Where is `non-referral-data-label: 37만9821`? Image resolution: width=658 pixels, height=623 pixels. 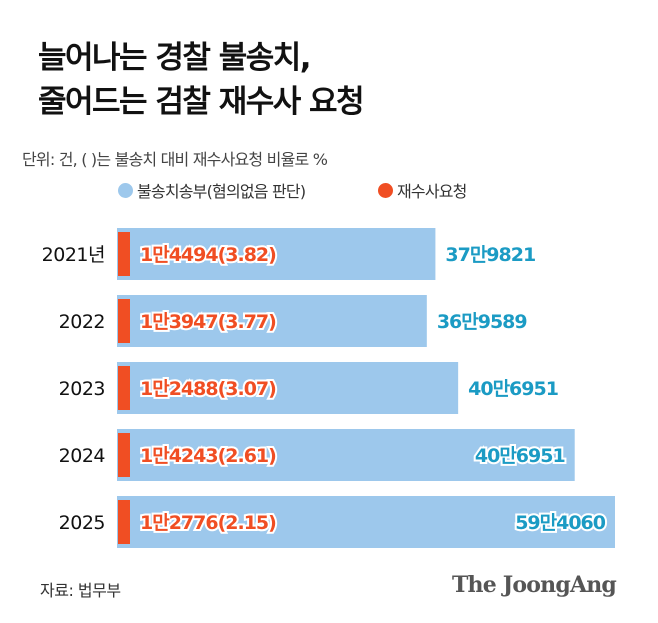 non-referral-data-label: 37만9821 is located at coordinates (490, 255).